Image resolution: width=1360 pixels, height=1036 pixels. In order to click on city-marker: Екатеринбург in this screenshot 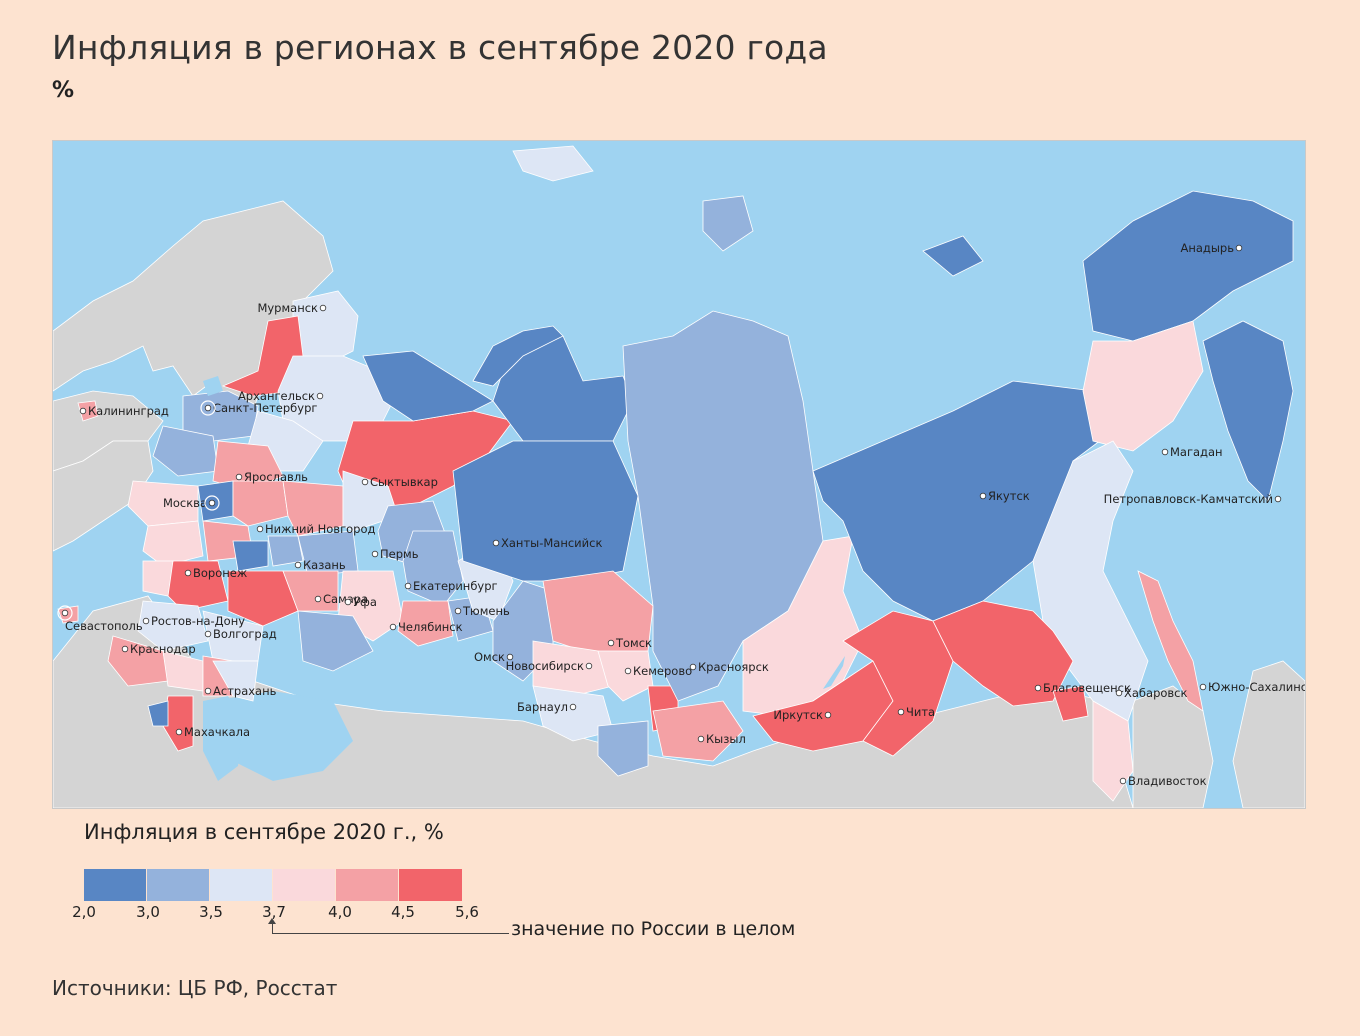, I will do `click(451, 586)`.